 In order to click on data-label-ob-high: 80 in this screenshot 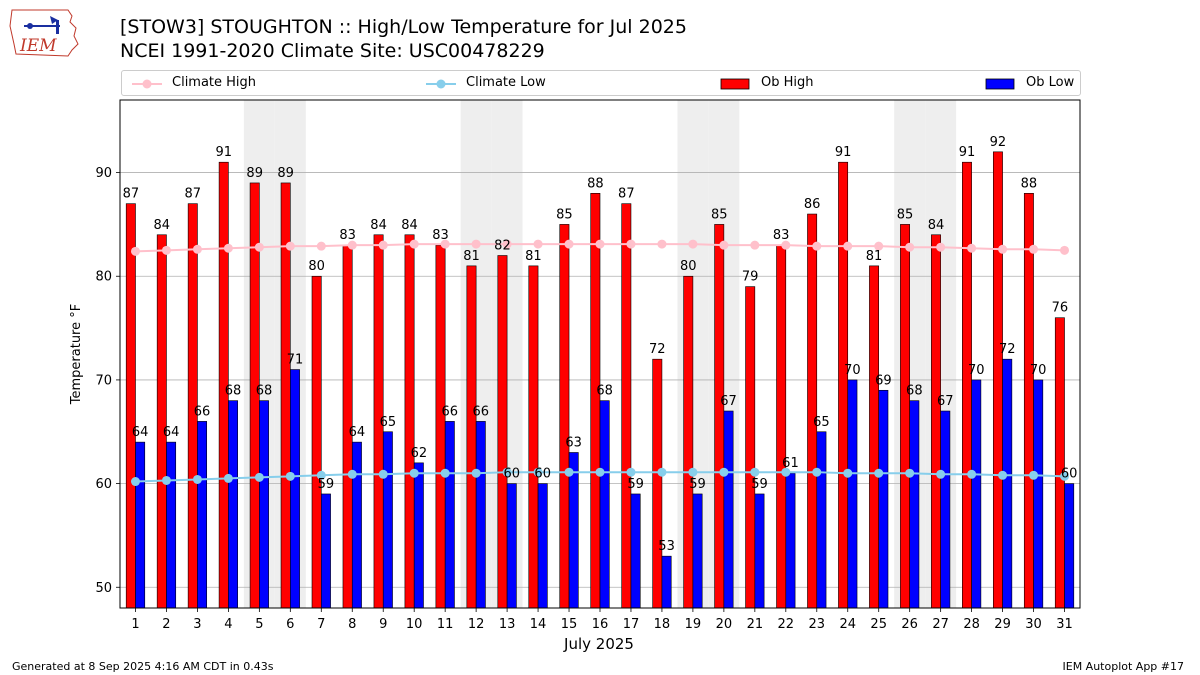, I will do `click(688, 266)`.